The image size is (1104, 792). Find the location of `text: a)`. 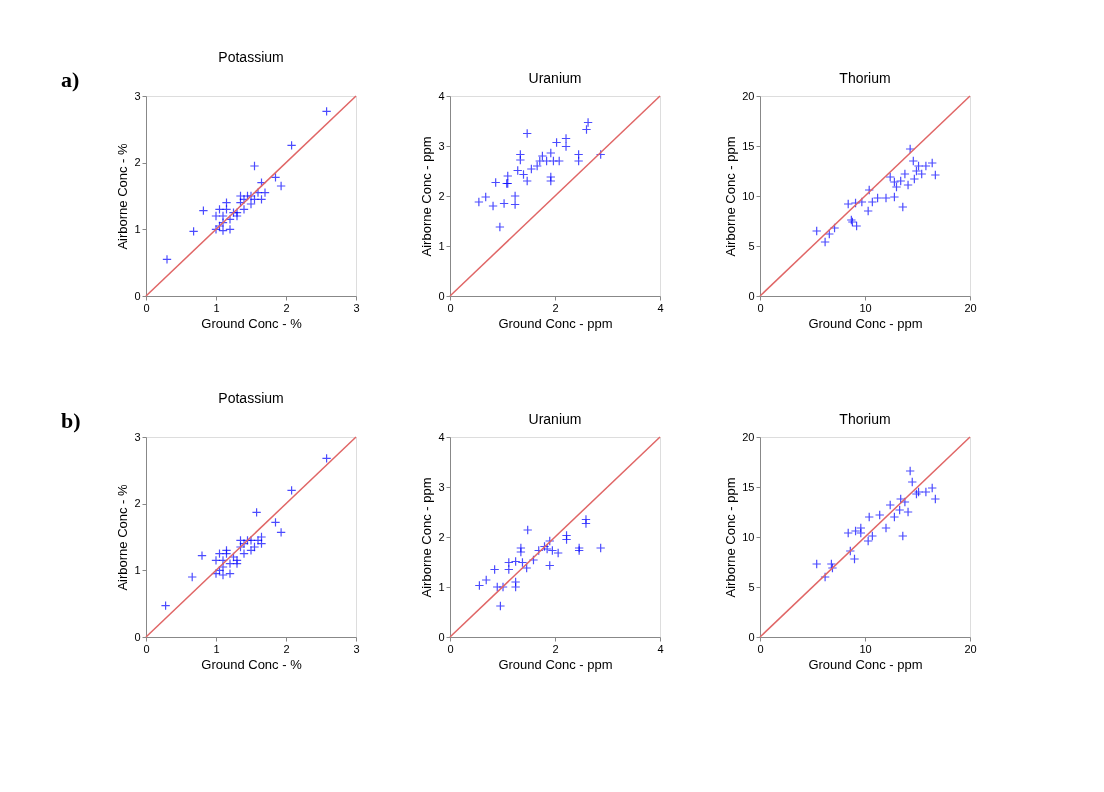

text: a) is located at coordinates (70, 79).